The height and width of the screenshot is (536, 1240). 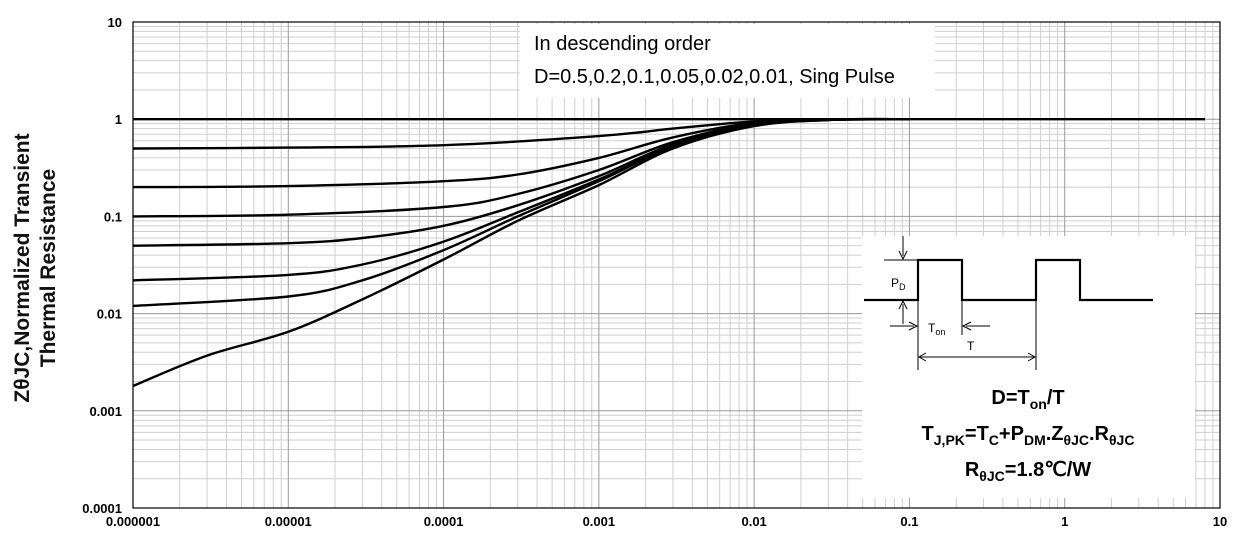 What do you see at coordinates (622, 44) in the screenshot?
I see `annotation-line1: In descending order` at bounding box center [622, 44].